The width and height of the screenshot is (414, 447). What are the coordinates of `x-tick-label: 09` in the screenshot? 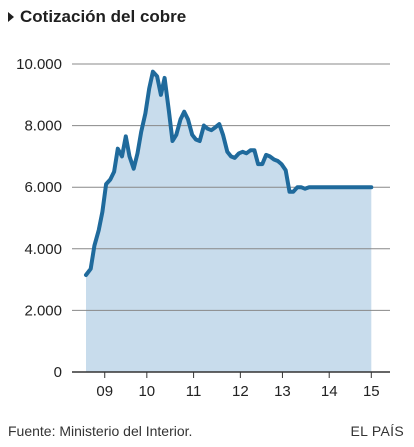 It's located at (104, 391).